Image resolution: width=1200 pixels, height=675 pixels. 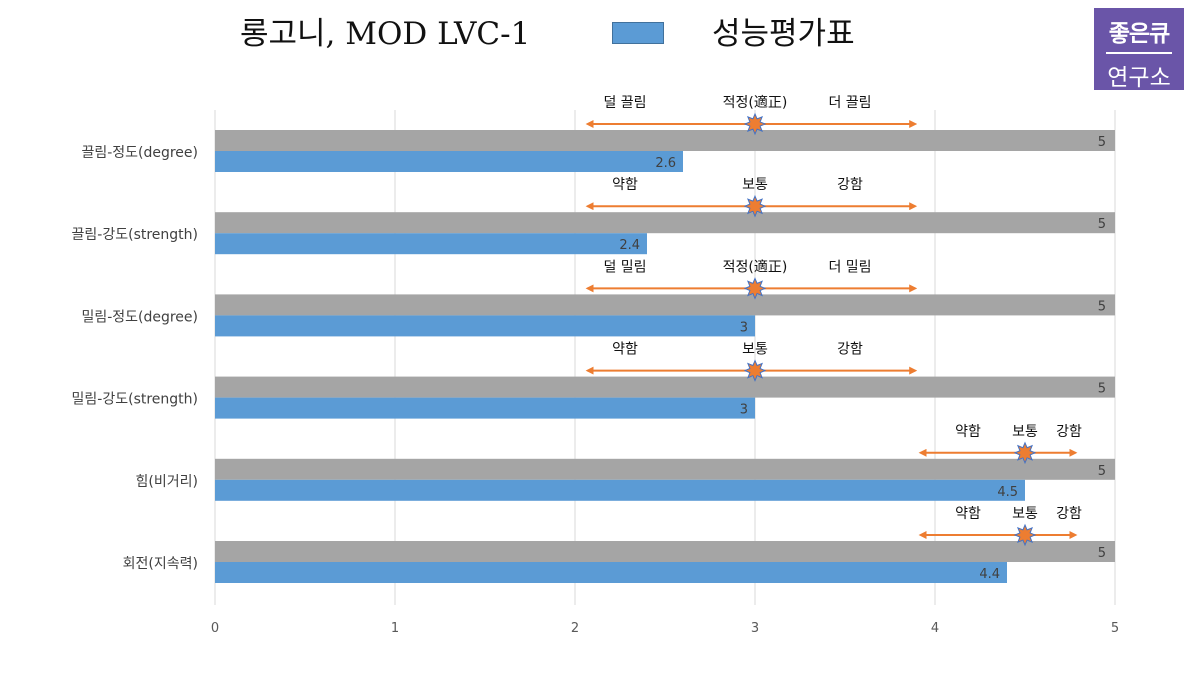 I want to click on annotation-left: 덜 밀림, so click(x=624, y=267).